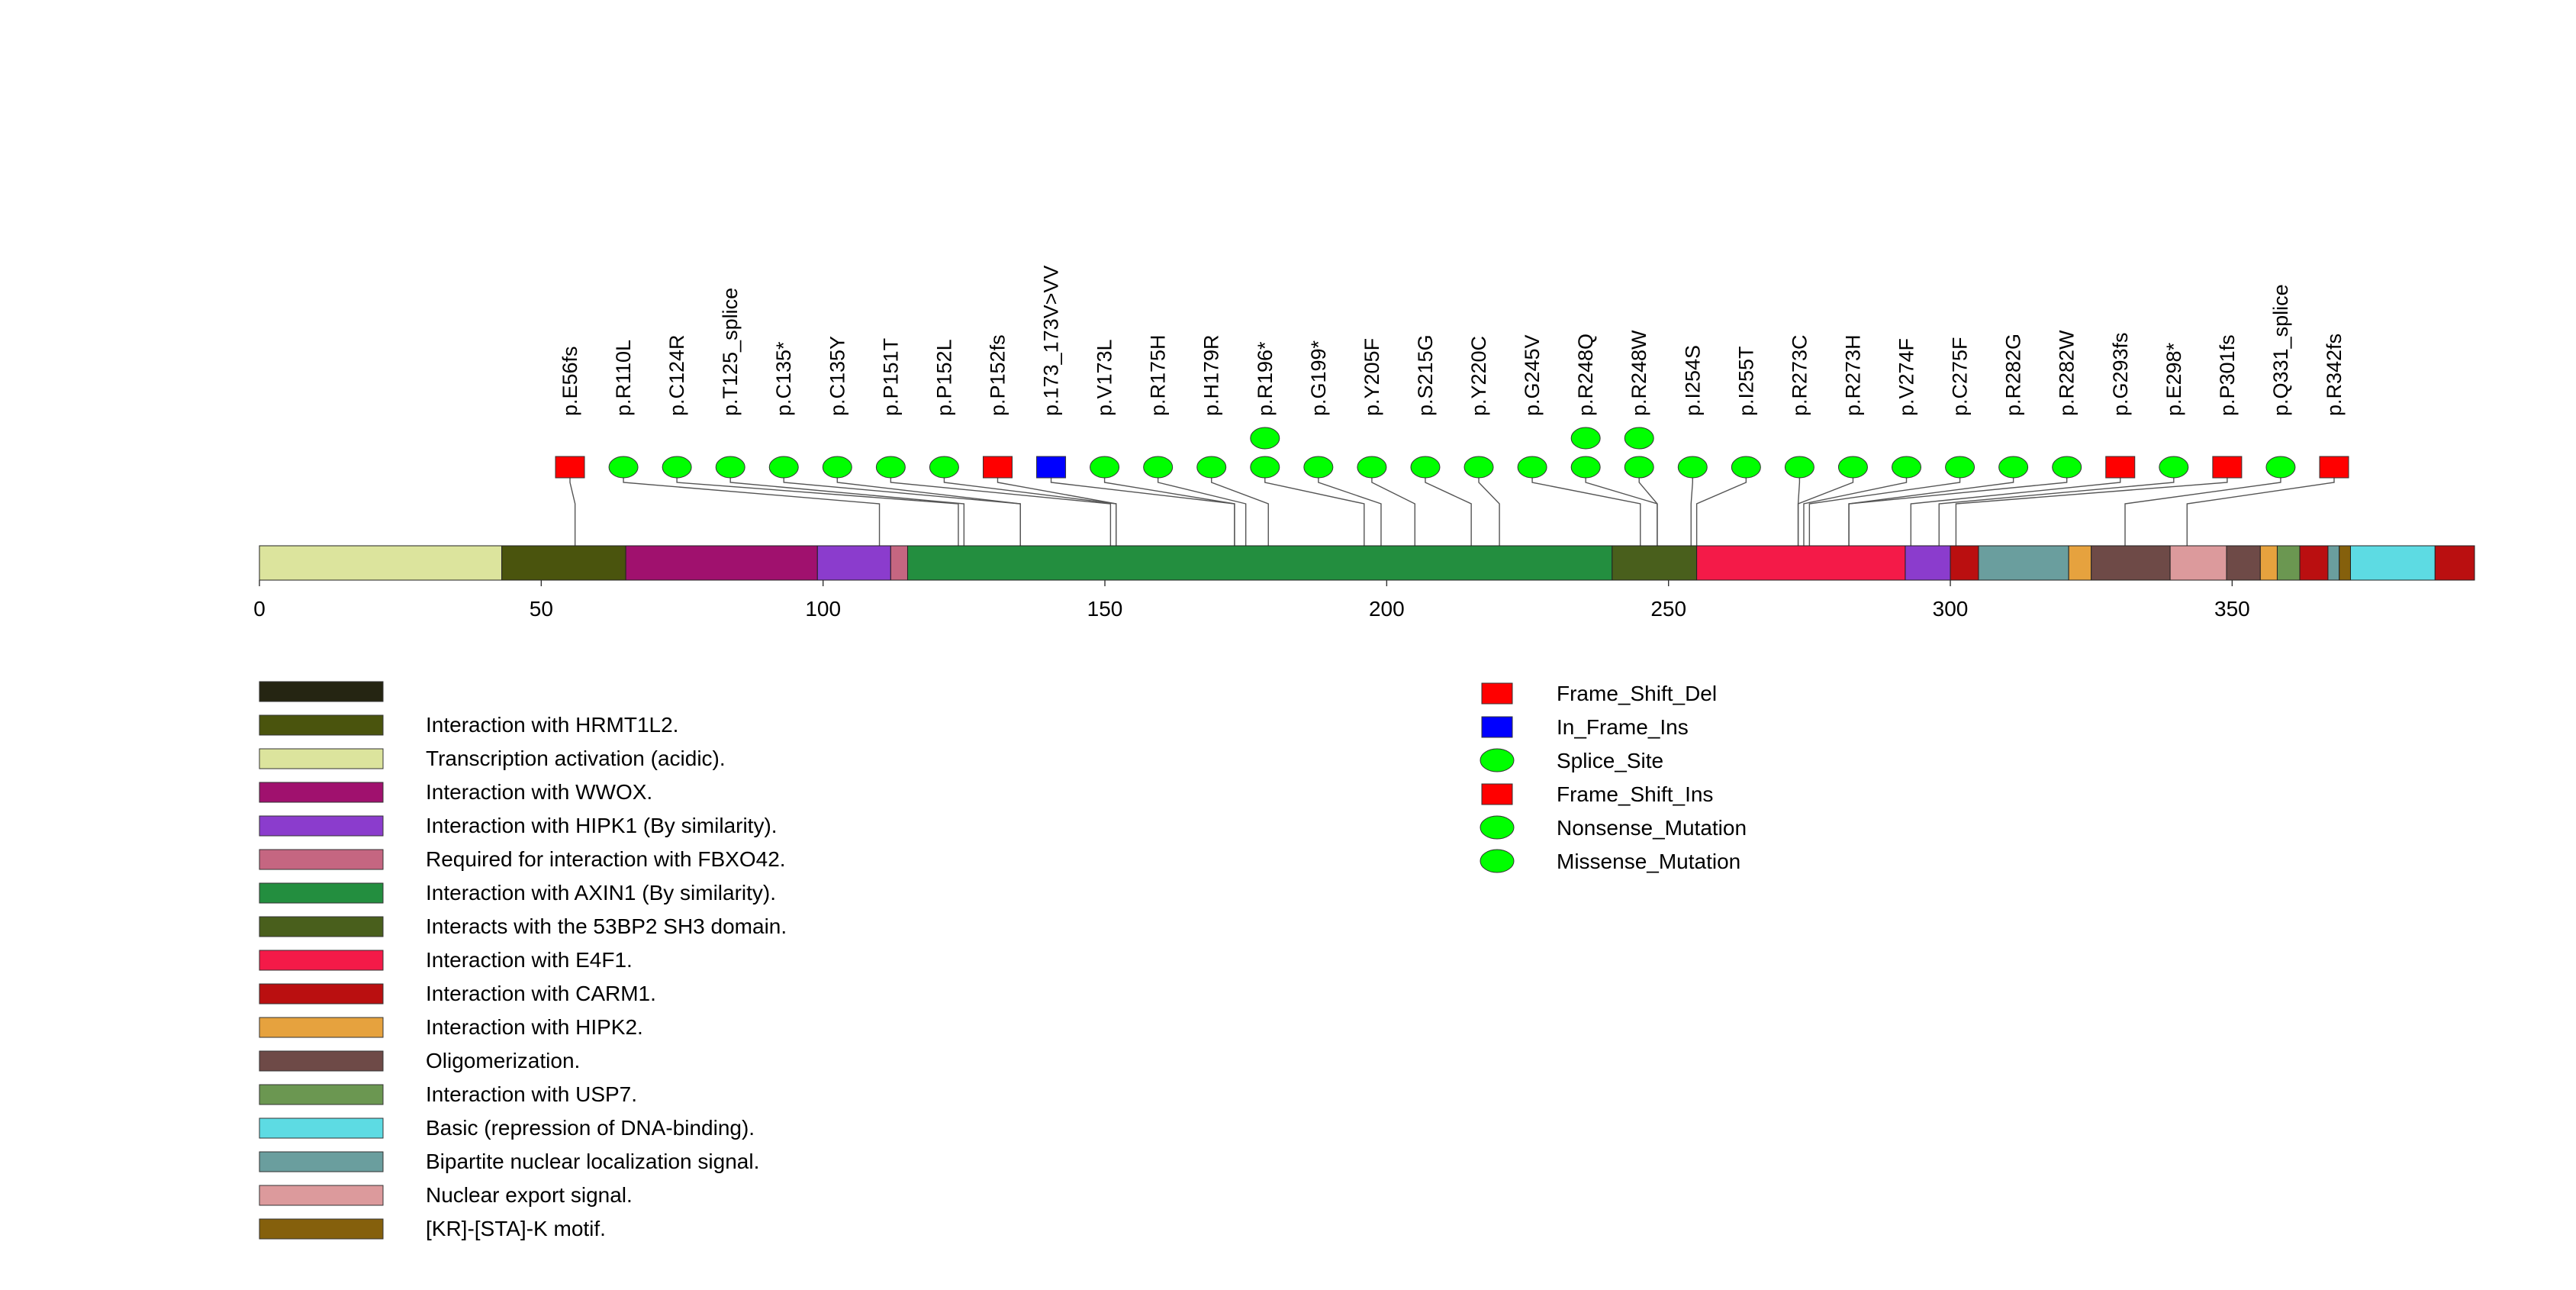 Image resolution: width=2576 pixels, height=1290 pixels. What do you see at coordinates (541, 994) in the screenshot?
I see `legend-label: Interaction with CARM1.` at bounding box center [541, 994].